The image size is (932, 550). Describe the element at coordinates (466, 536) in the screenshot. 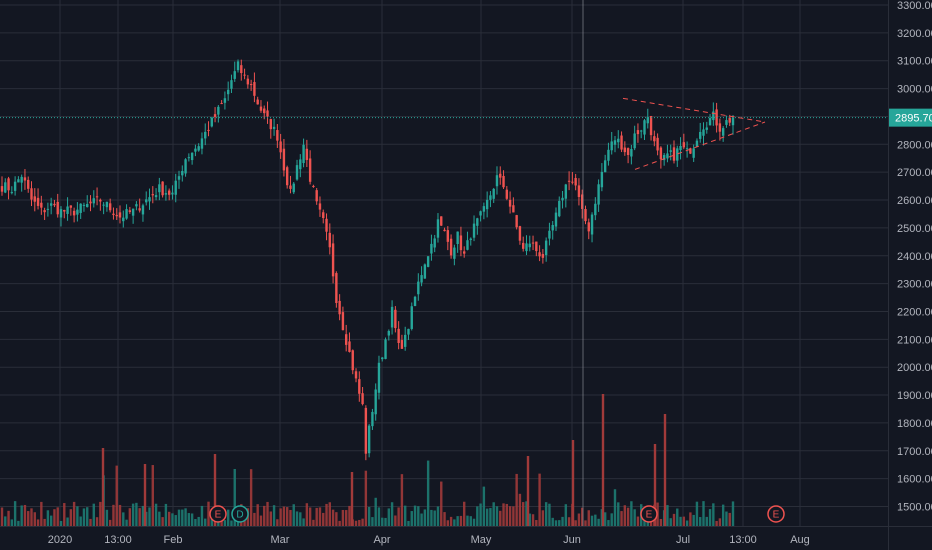

I see `time-axis: 2020 13:00 Feb Mar Apr May Jun Jul 13:00 Aug` at that location.